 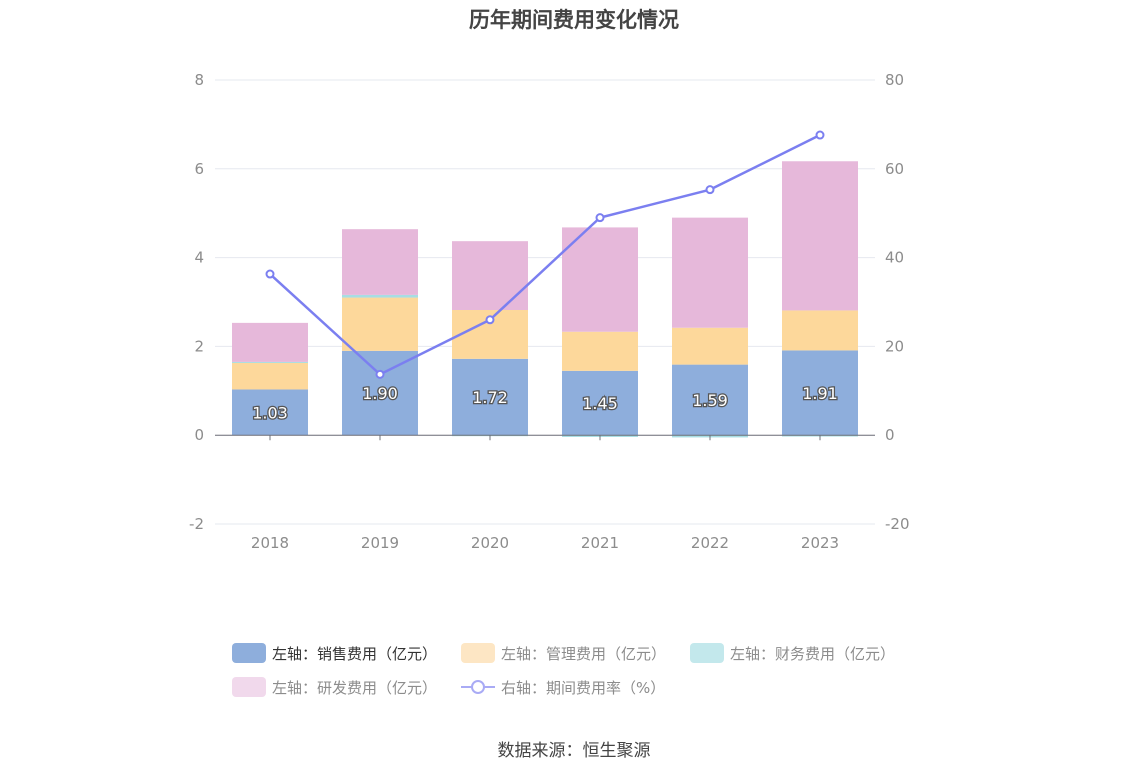 What do you see at coordinates (355, 687) in the screenshot?
I see `legend-label-rnd: 左轴：研发费用（亿元）` at bounding box center [355, 687].